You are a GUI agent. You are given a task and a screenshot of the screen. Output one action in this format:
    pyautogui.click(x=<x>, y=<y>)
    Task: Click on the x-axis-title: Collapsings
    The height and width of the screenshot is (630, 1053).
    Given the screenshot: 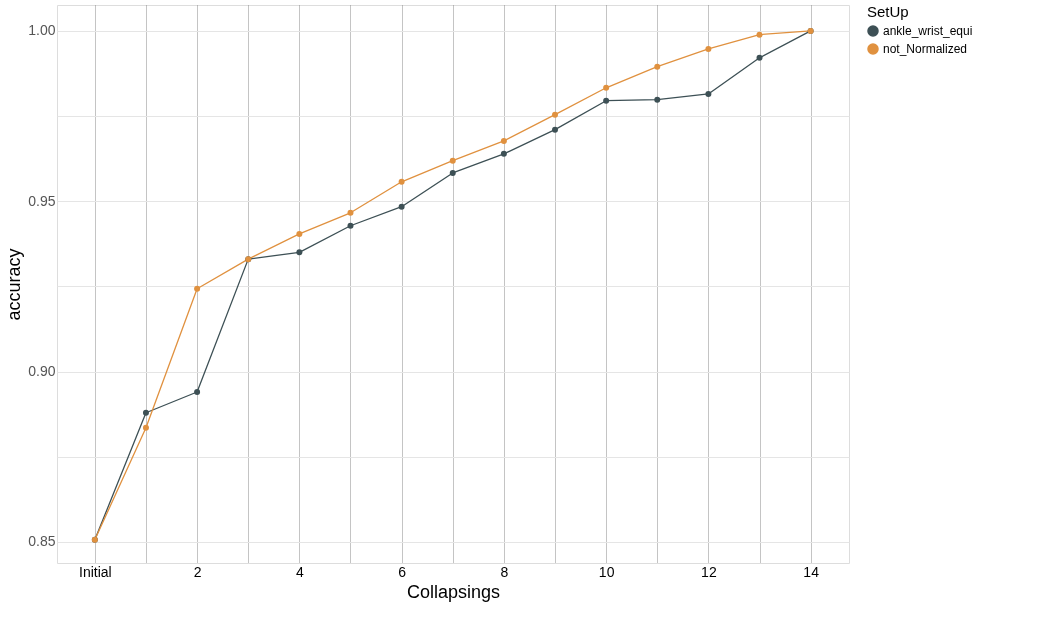 What is the action you would take?
    pyautogui.click(x=453, y=591)
    